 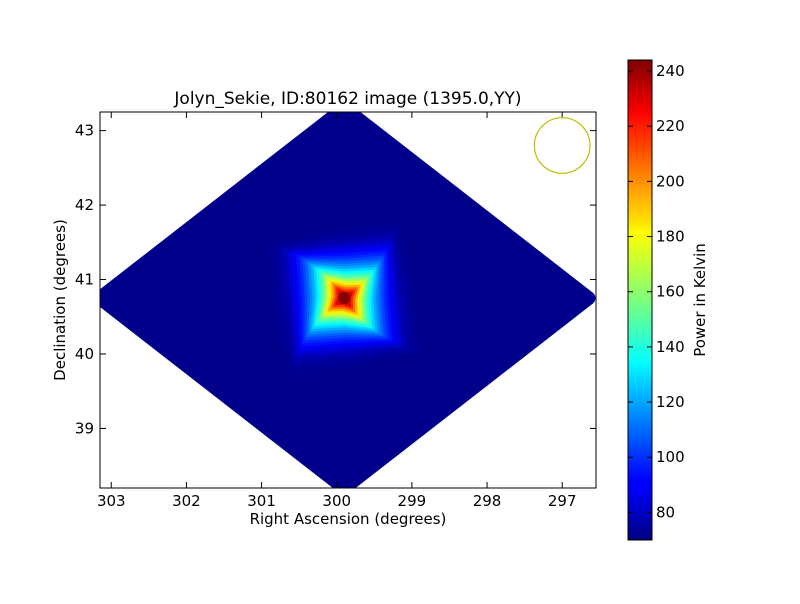 What do you see at coordinates (348, 519) in the screenshot?
I see `x-axis-label: Right Ascension (degrees)` at bounding box center [348, 519].